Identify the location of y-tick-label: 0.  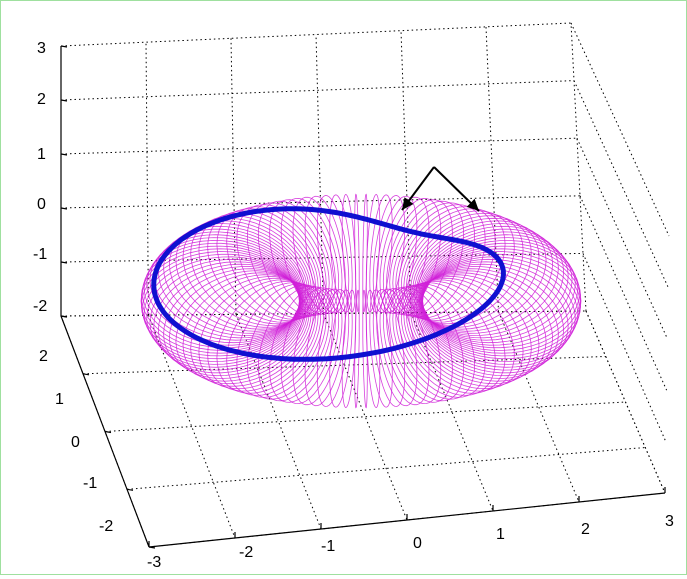
(75, 442).